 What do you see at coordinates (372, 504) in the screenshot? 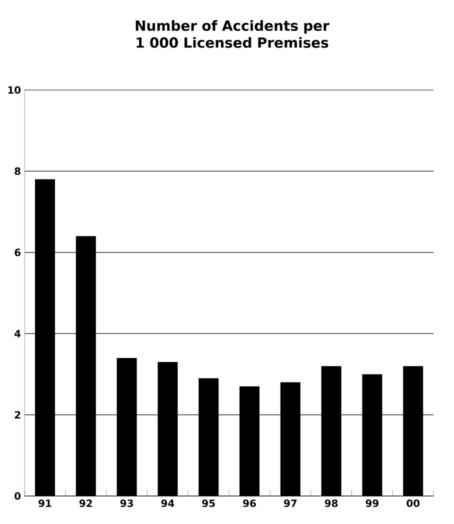
I see `x-tick-label: 99` at bounding box center [372, 504].